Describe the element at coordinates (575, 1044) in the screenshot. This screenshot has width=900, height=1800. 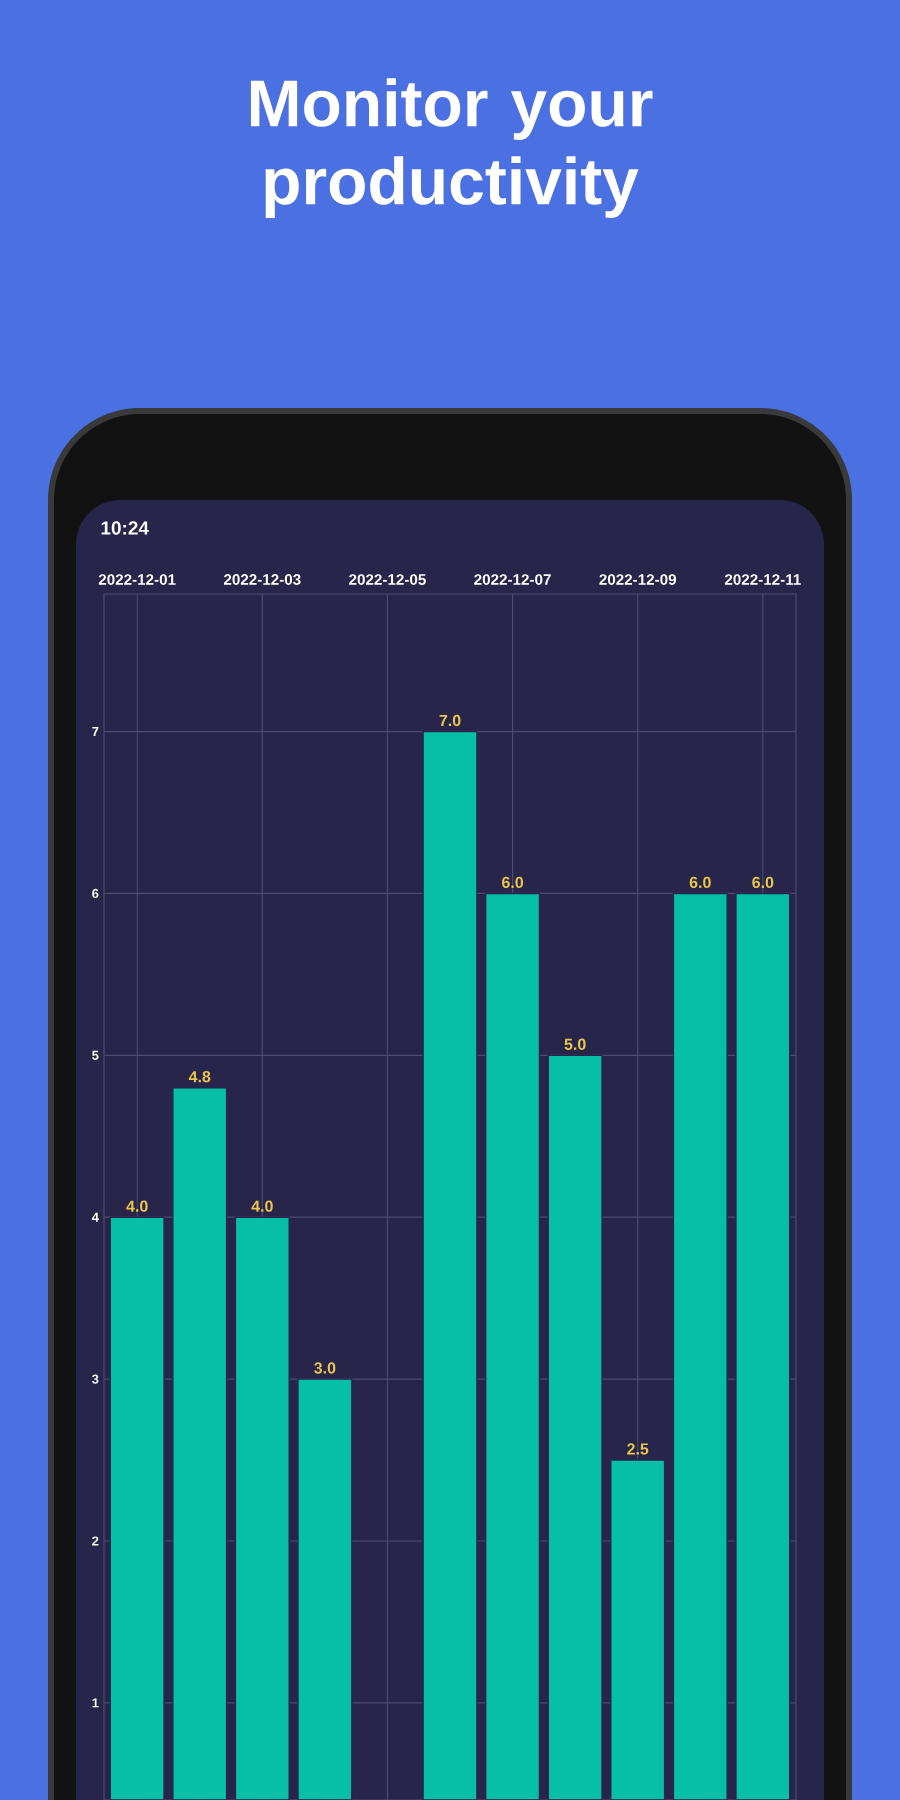
I see `data-label: 5.0` at that location.